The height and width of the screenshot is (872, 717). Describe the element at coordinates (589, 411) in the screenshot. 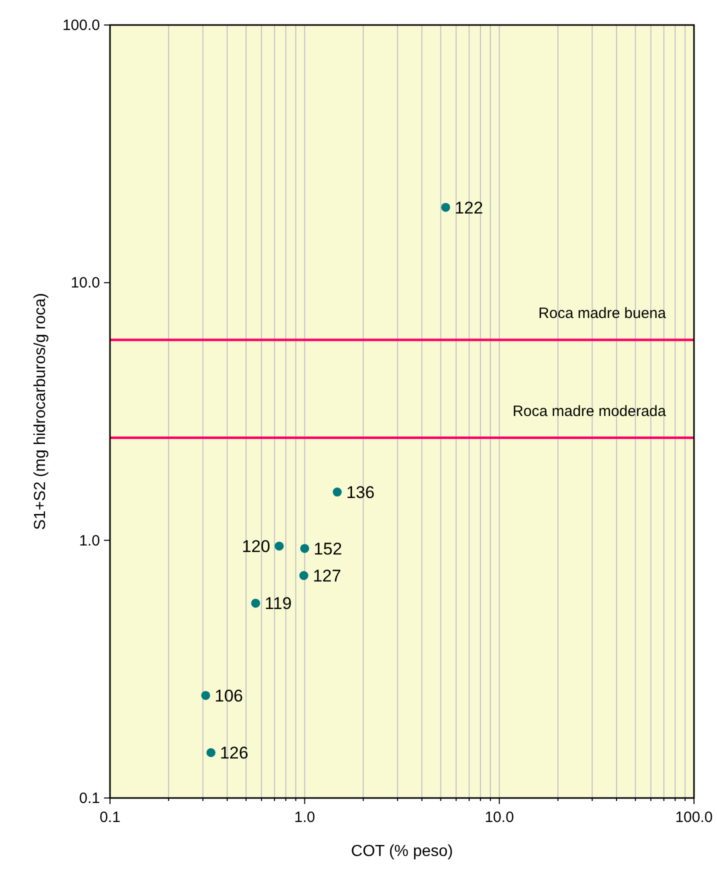

I see `ref-line-label: Roca madre moderada` at that location.